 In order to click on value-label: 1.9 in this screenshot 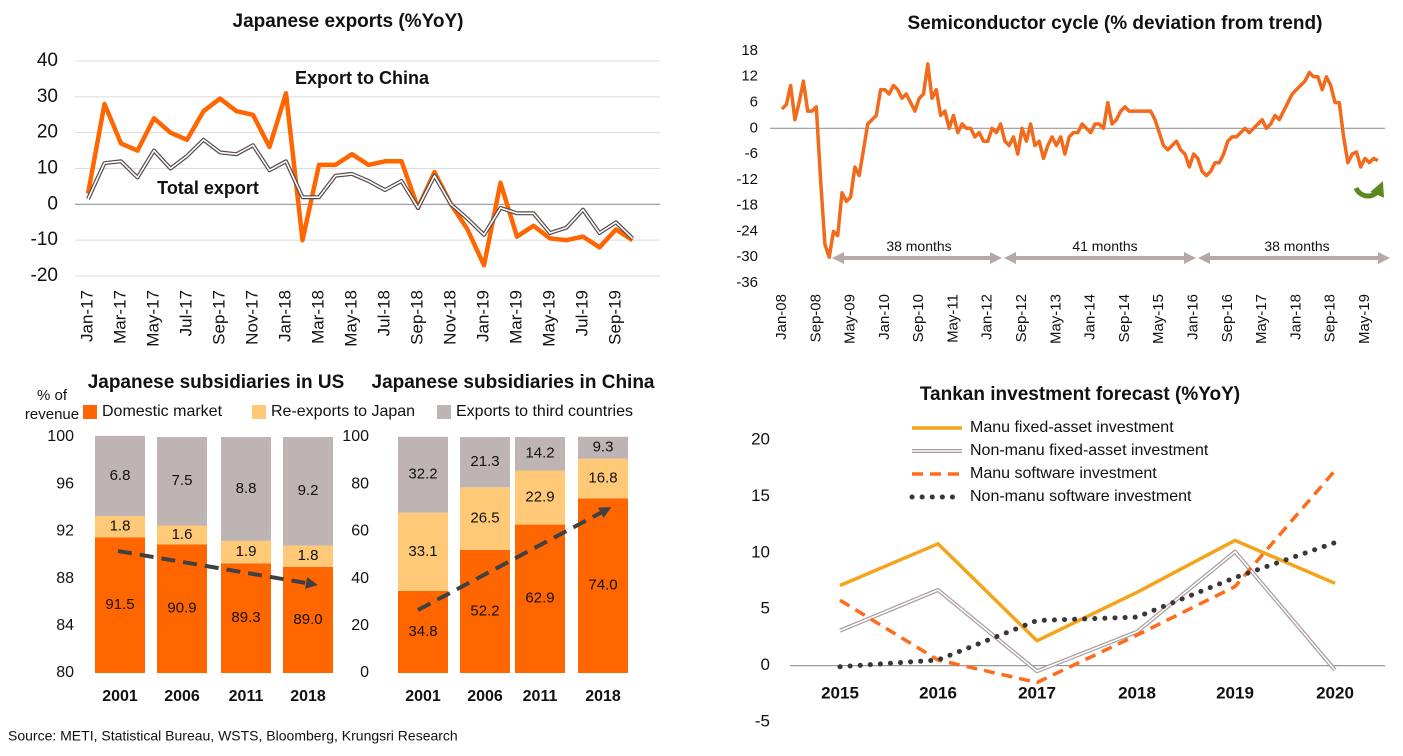, I will do `click(246, 551)`.